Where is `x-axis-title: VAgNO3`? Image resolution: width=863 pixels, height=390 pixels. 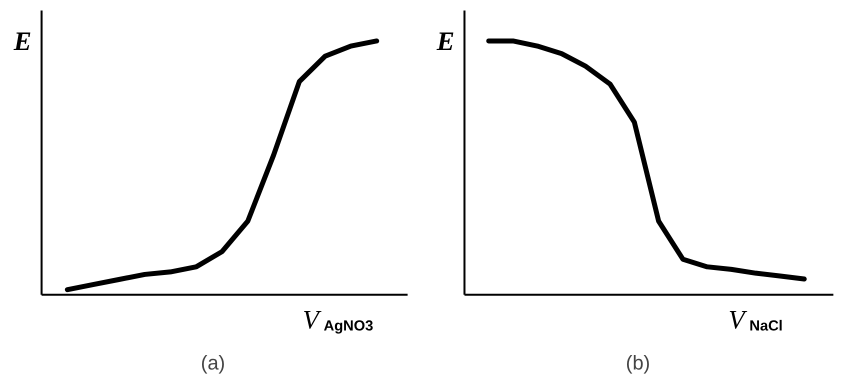 x-axis-title: VAgNO3 is located at coordinates (338, 319).